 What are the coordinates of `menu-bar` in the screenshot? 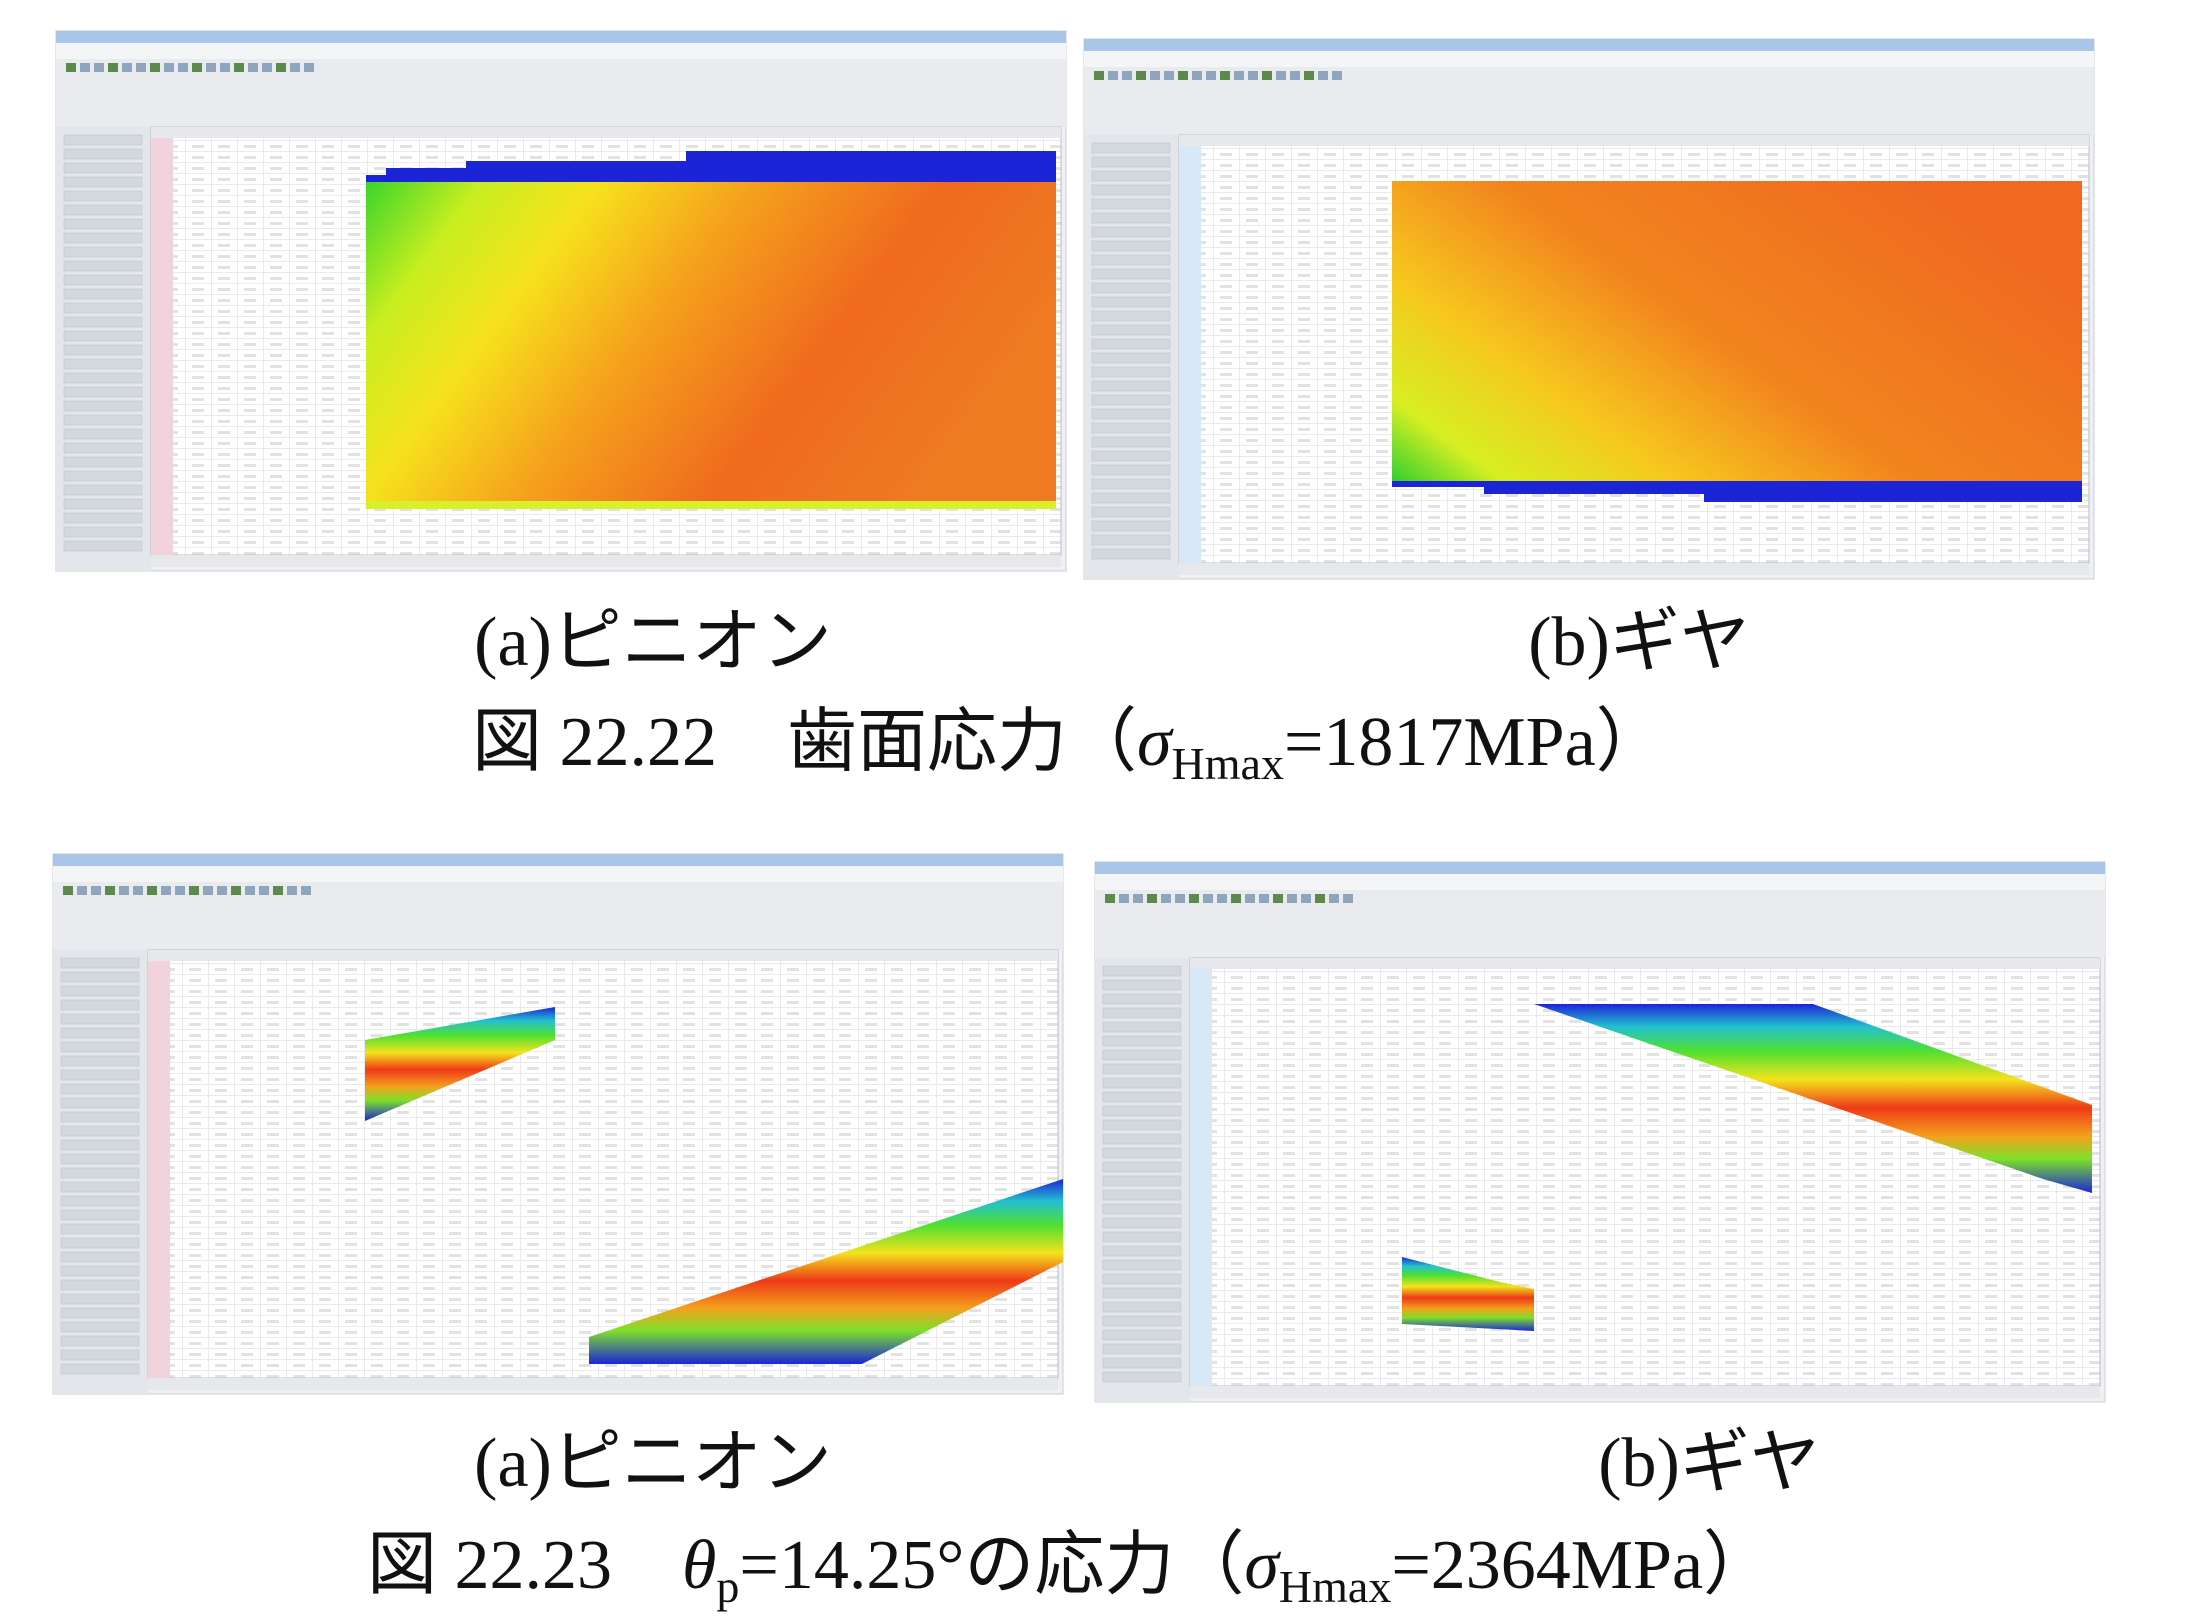 It's located at (561, 51).